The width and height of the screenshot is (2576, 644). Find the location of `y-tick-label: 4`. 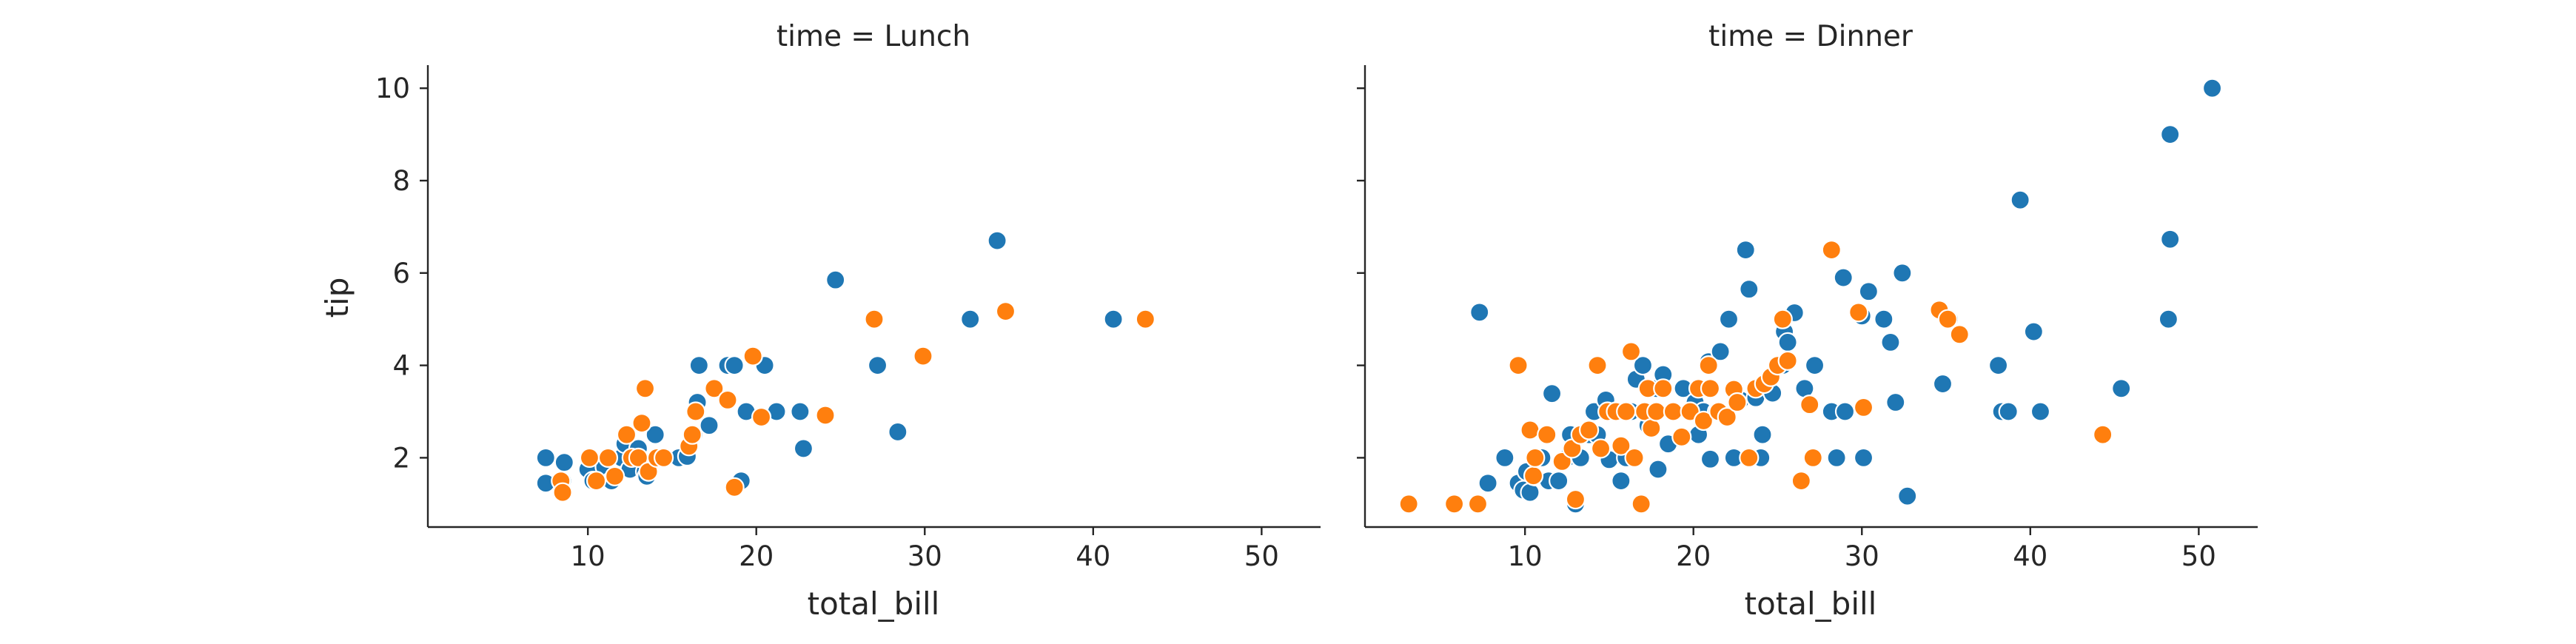

y-tick-label: 4 is located at coordinates (401, 366).